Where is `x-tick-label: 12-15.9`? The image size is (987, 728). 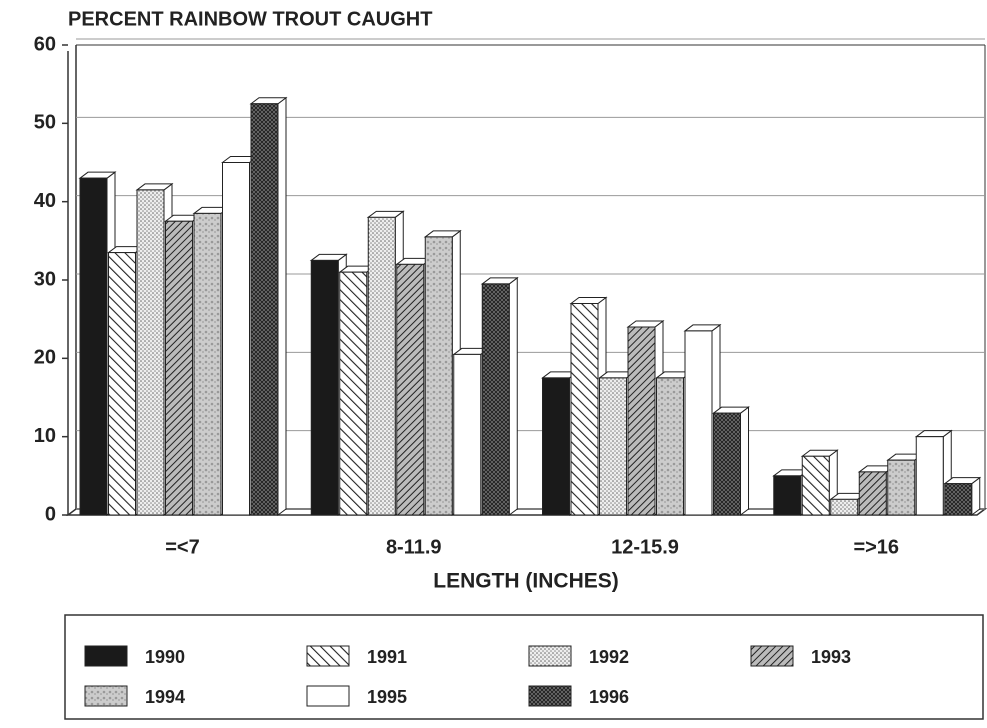 x-tick-label: 12-15.9 is located at coordinates (645, 547).